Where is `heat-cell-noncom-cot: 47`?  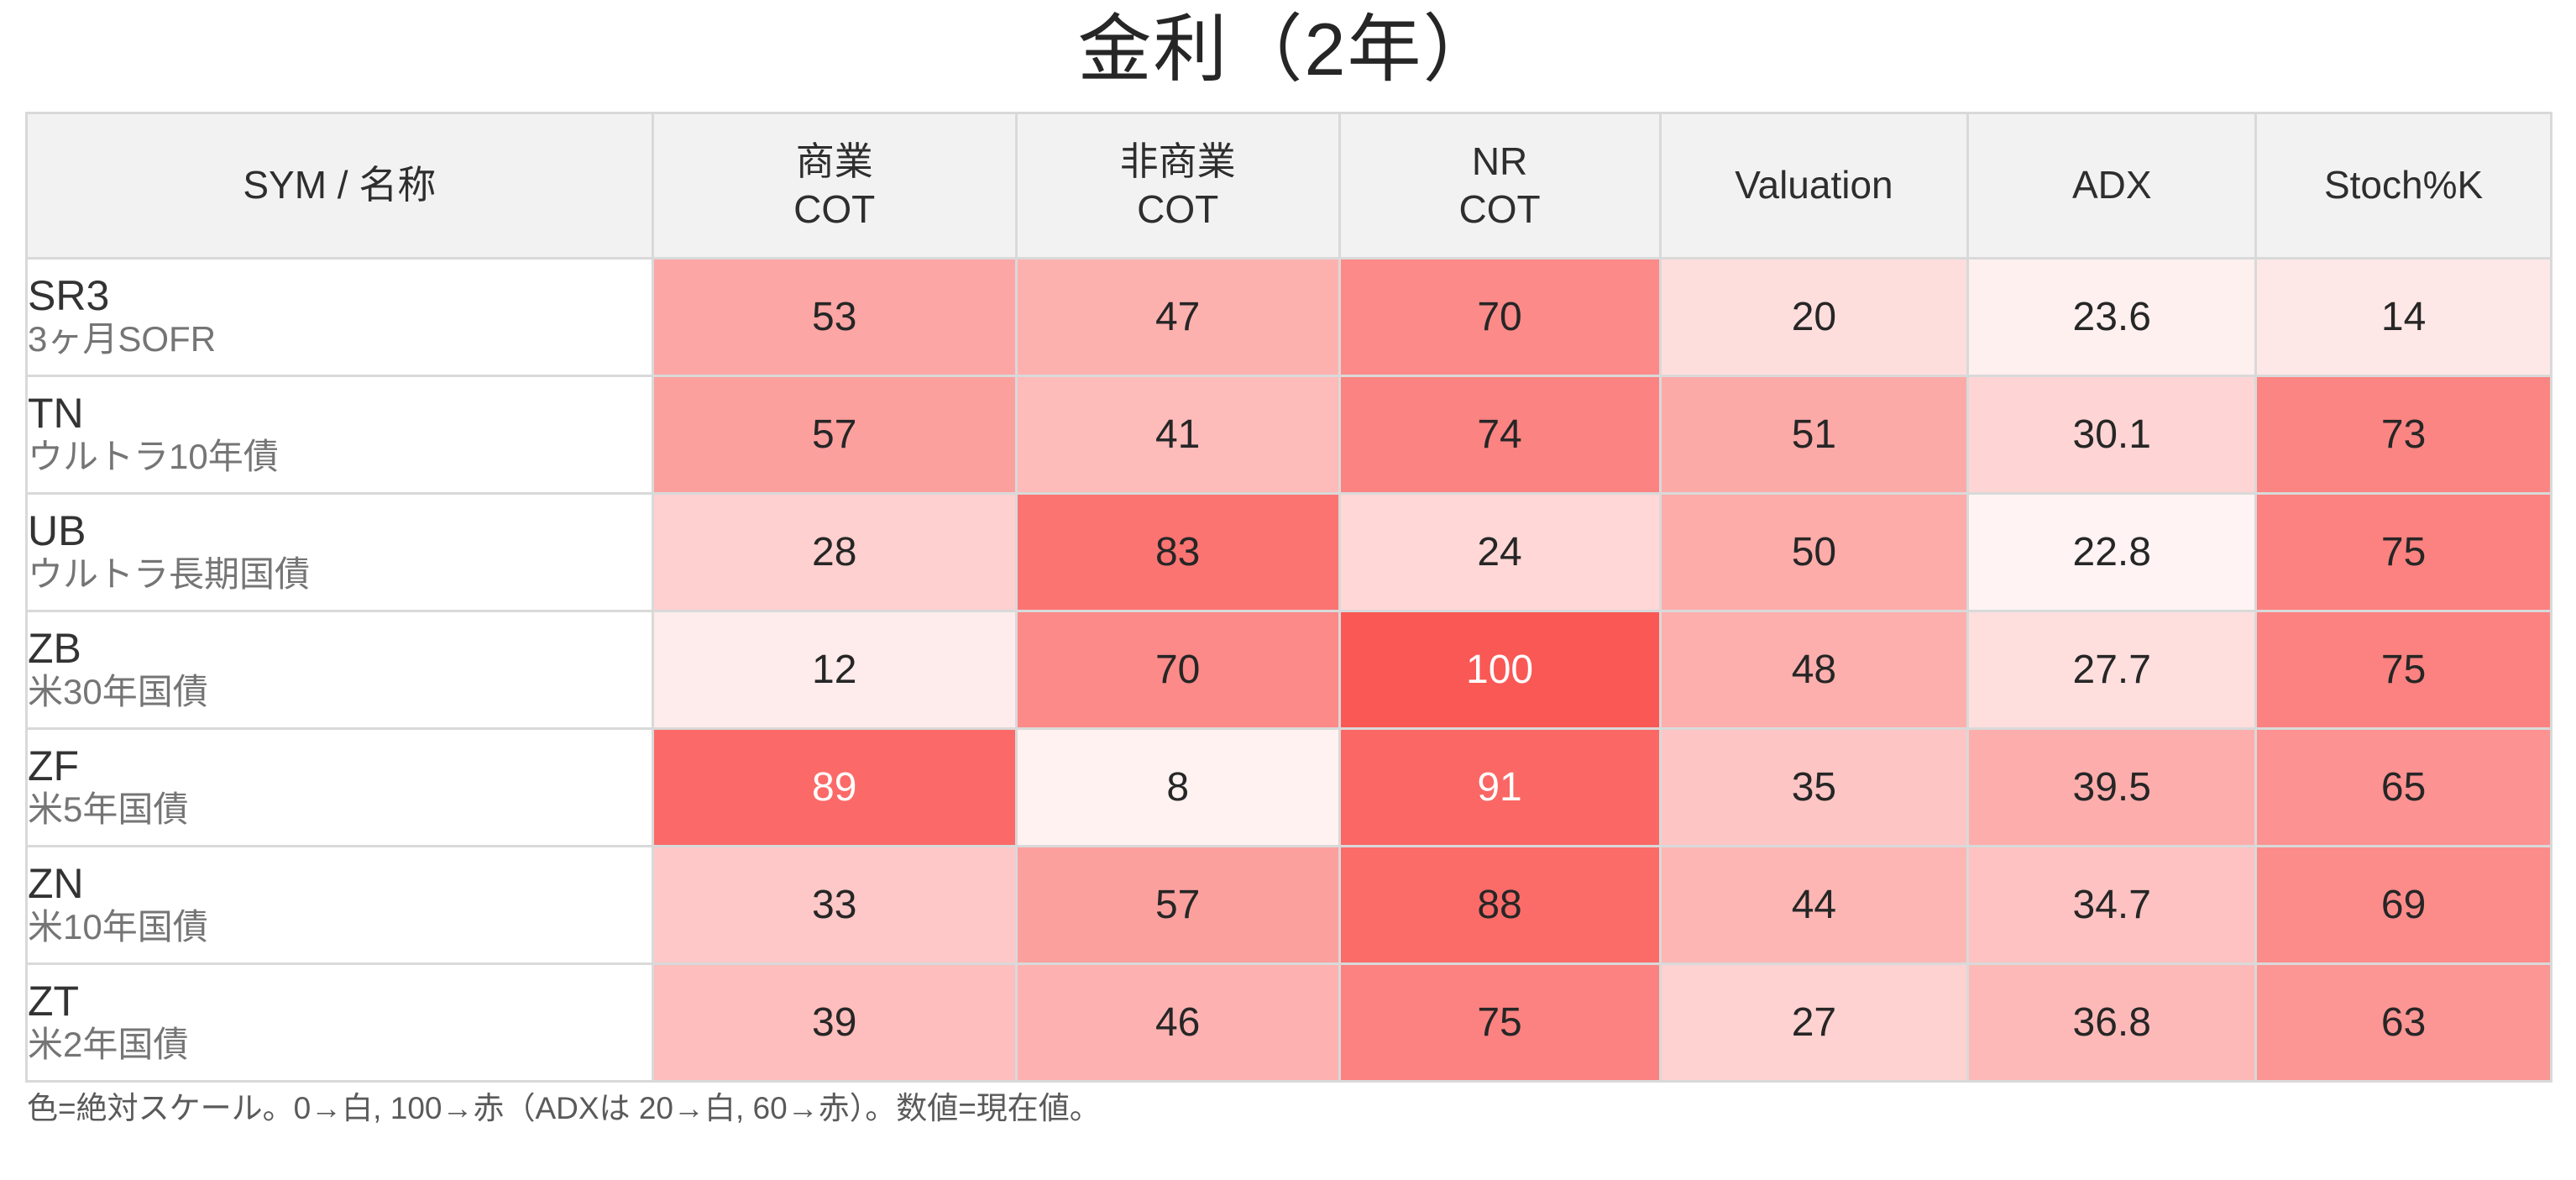
heat-cell-noncom-cot: 47 is located at coordinates (1178, 317).